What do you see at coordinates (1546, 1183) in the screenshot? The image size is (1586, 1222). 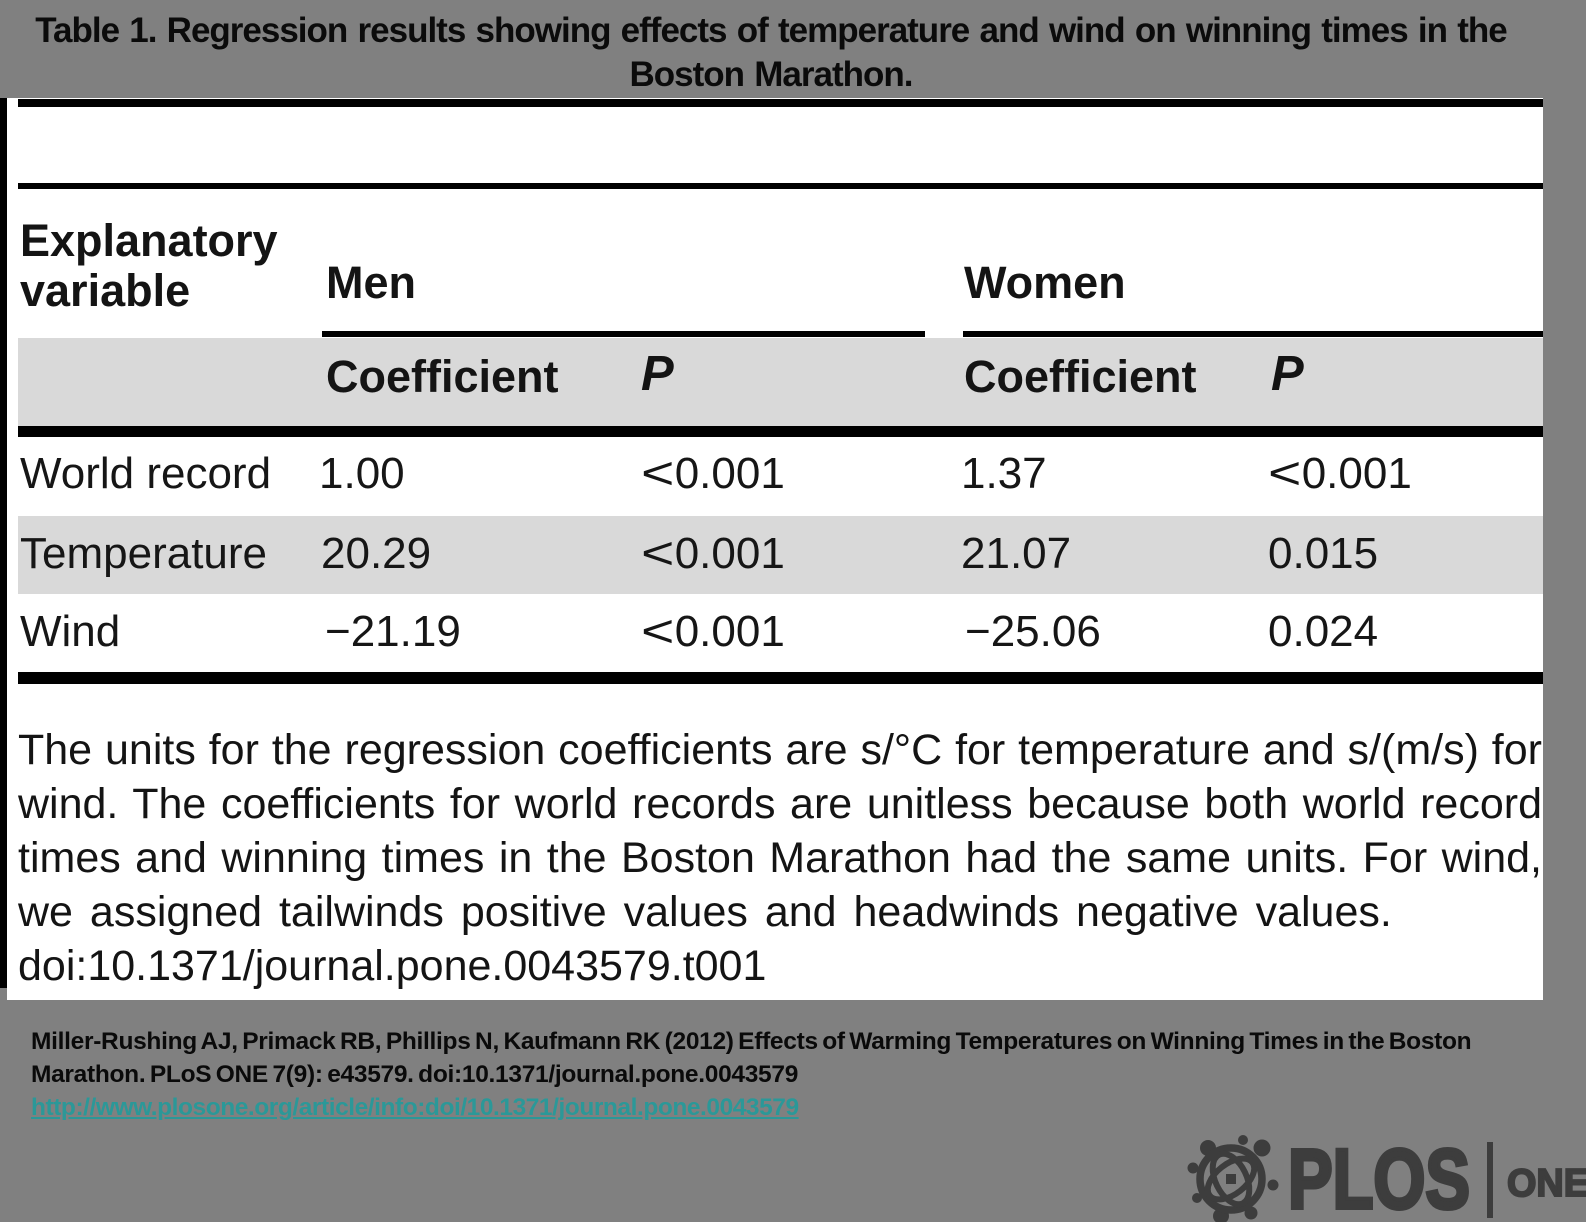 I see `svg-text: ONE` at bounding box center [1546, 1183].